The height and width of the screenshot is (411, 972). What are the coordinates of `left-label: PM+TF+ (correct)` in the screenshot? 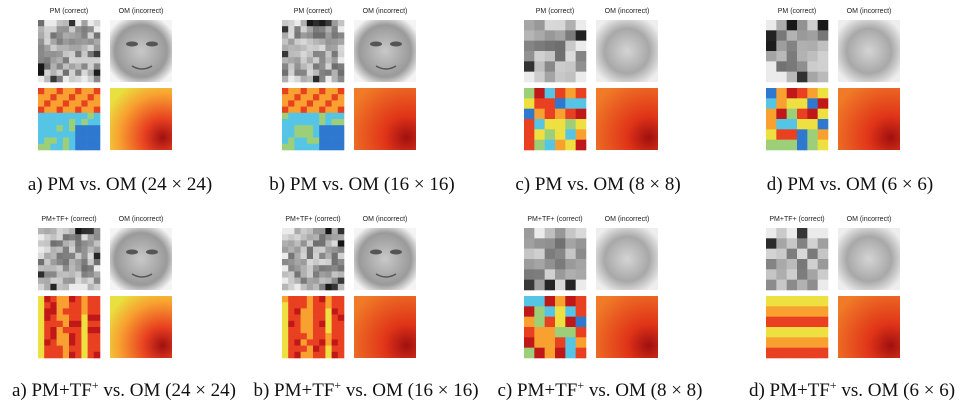 It's located at (68, 219).